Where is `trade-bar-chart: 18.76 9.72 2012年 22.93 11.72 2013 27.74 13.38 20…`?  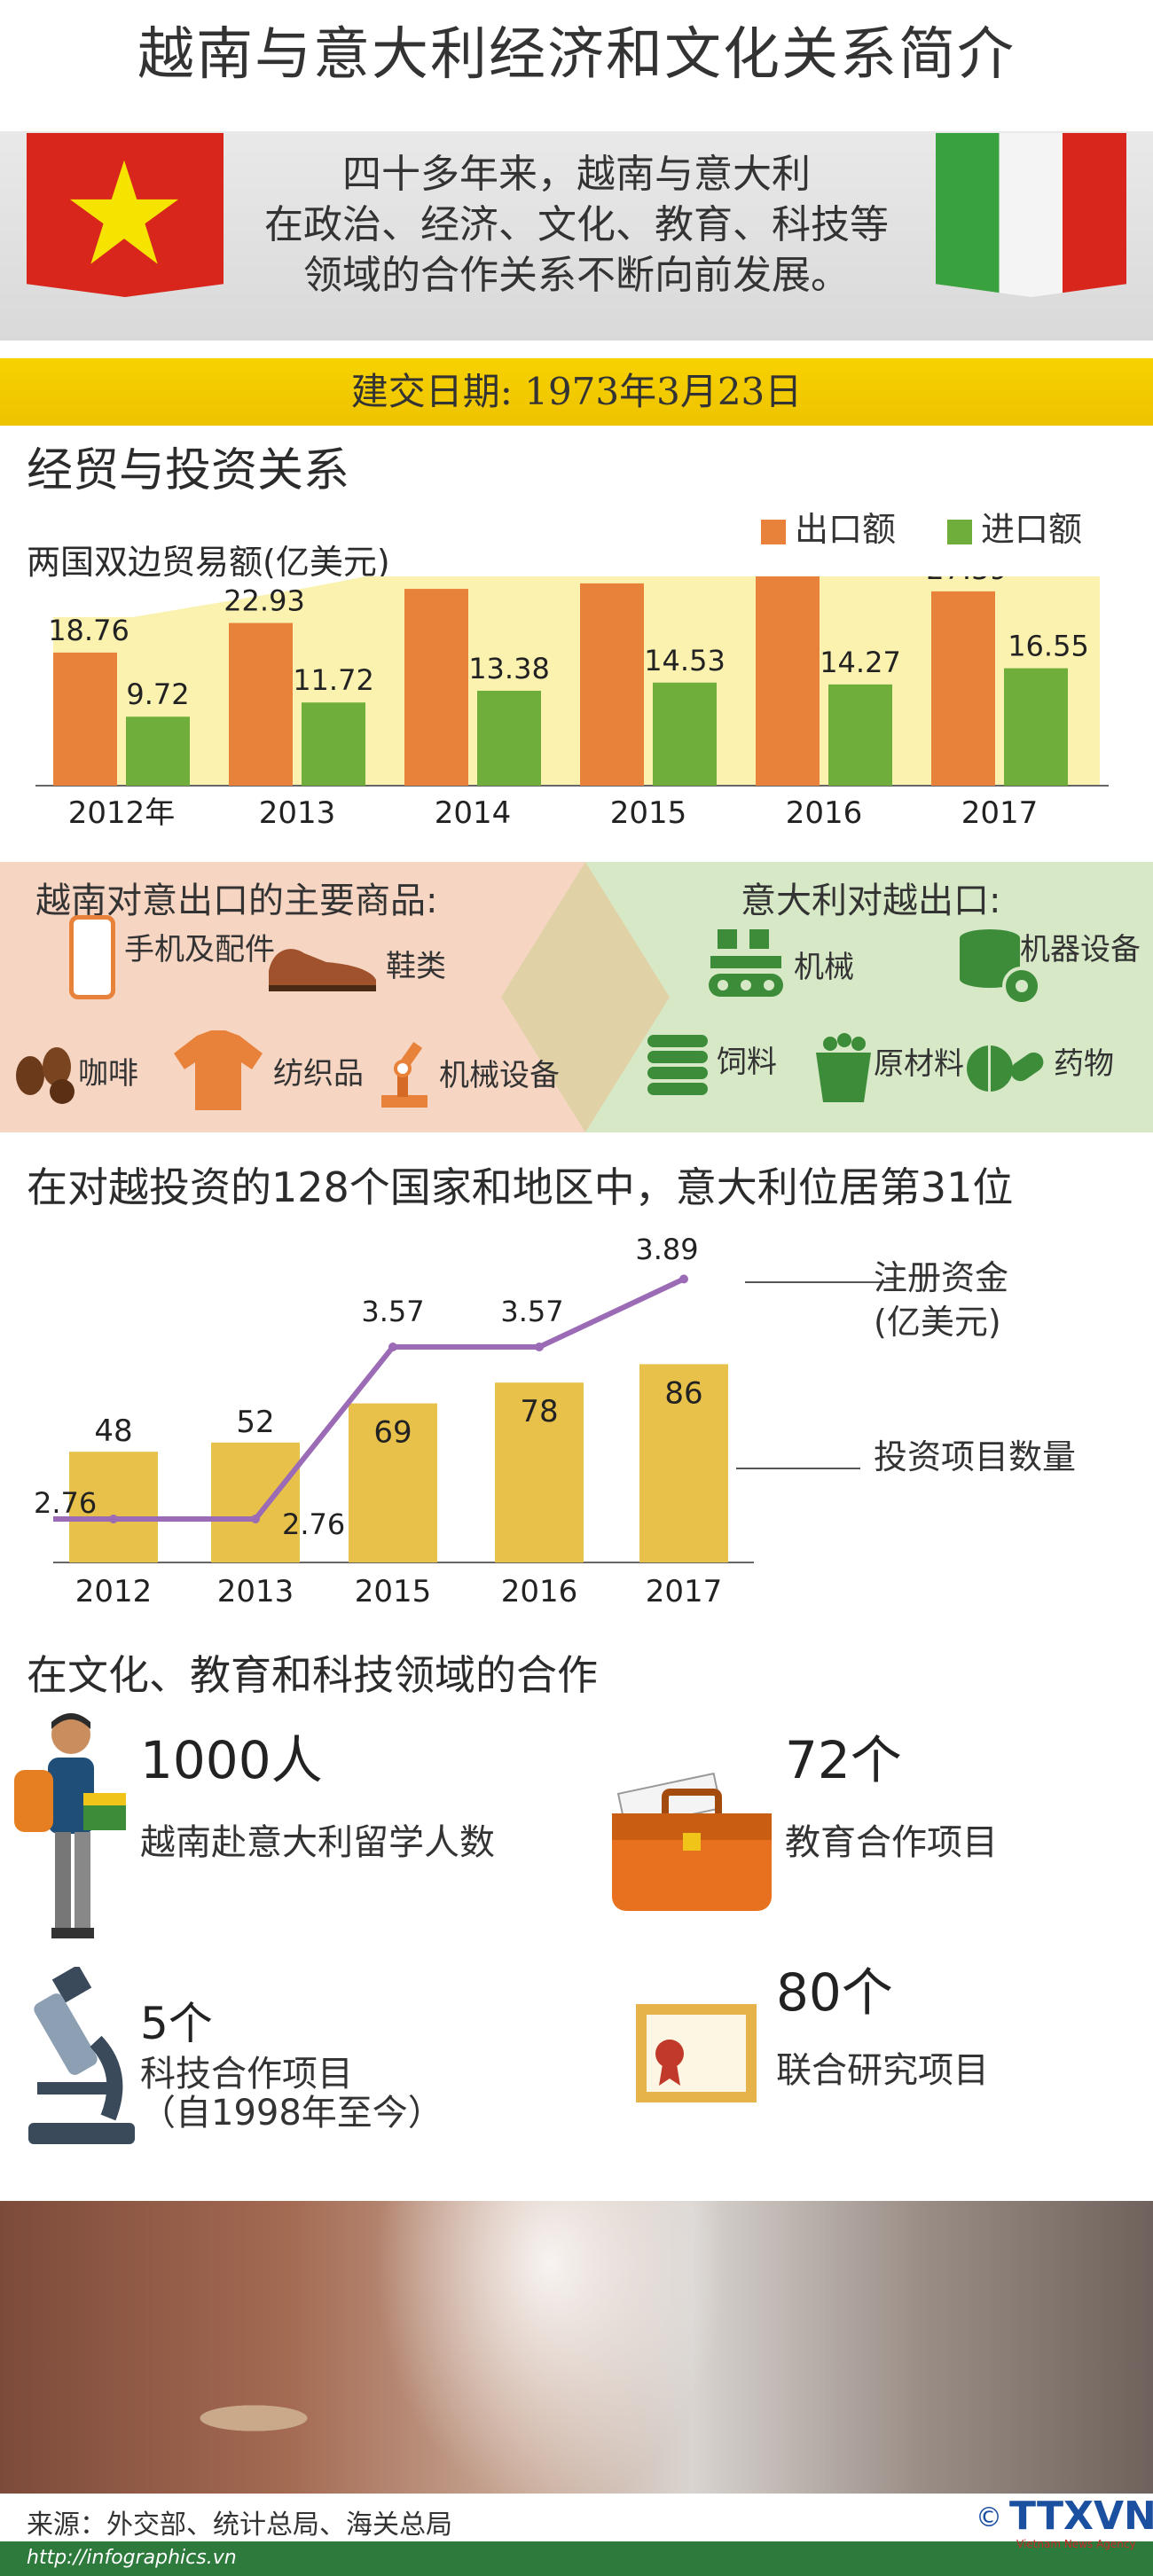 trade-bar-chart: 18.76 9.72 2012年 22.93 11.72 2013 27.74 13.38 20… is located at coordinates (572, 703).